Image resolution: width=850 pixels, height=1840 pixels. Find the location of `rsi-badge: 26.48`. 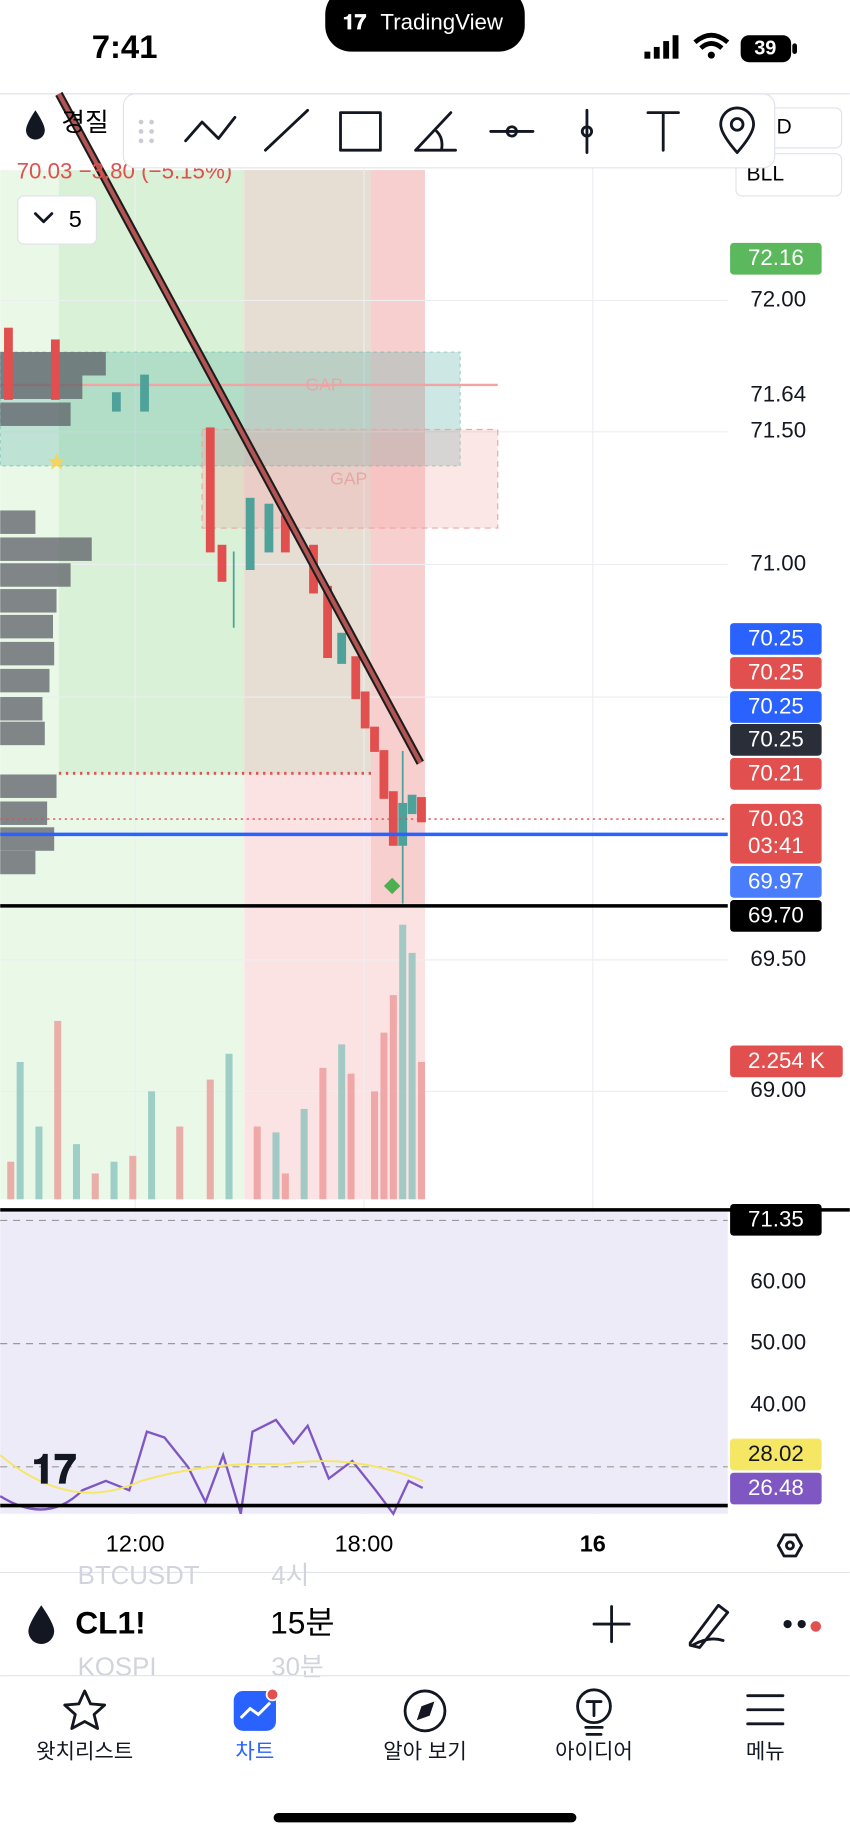

rsi-badge: 26.48 is located at coordinates (776, 1487).